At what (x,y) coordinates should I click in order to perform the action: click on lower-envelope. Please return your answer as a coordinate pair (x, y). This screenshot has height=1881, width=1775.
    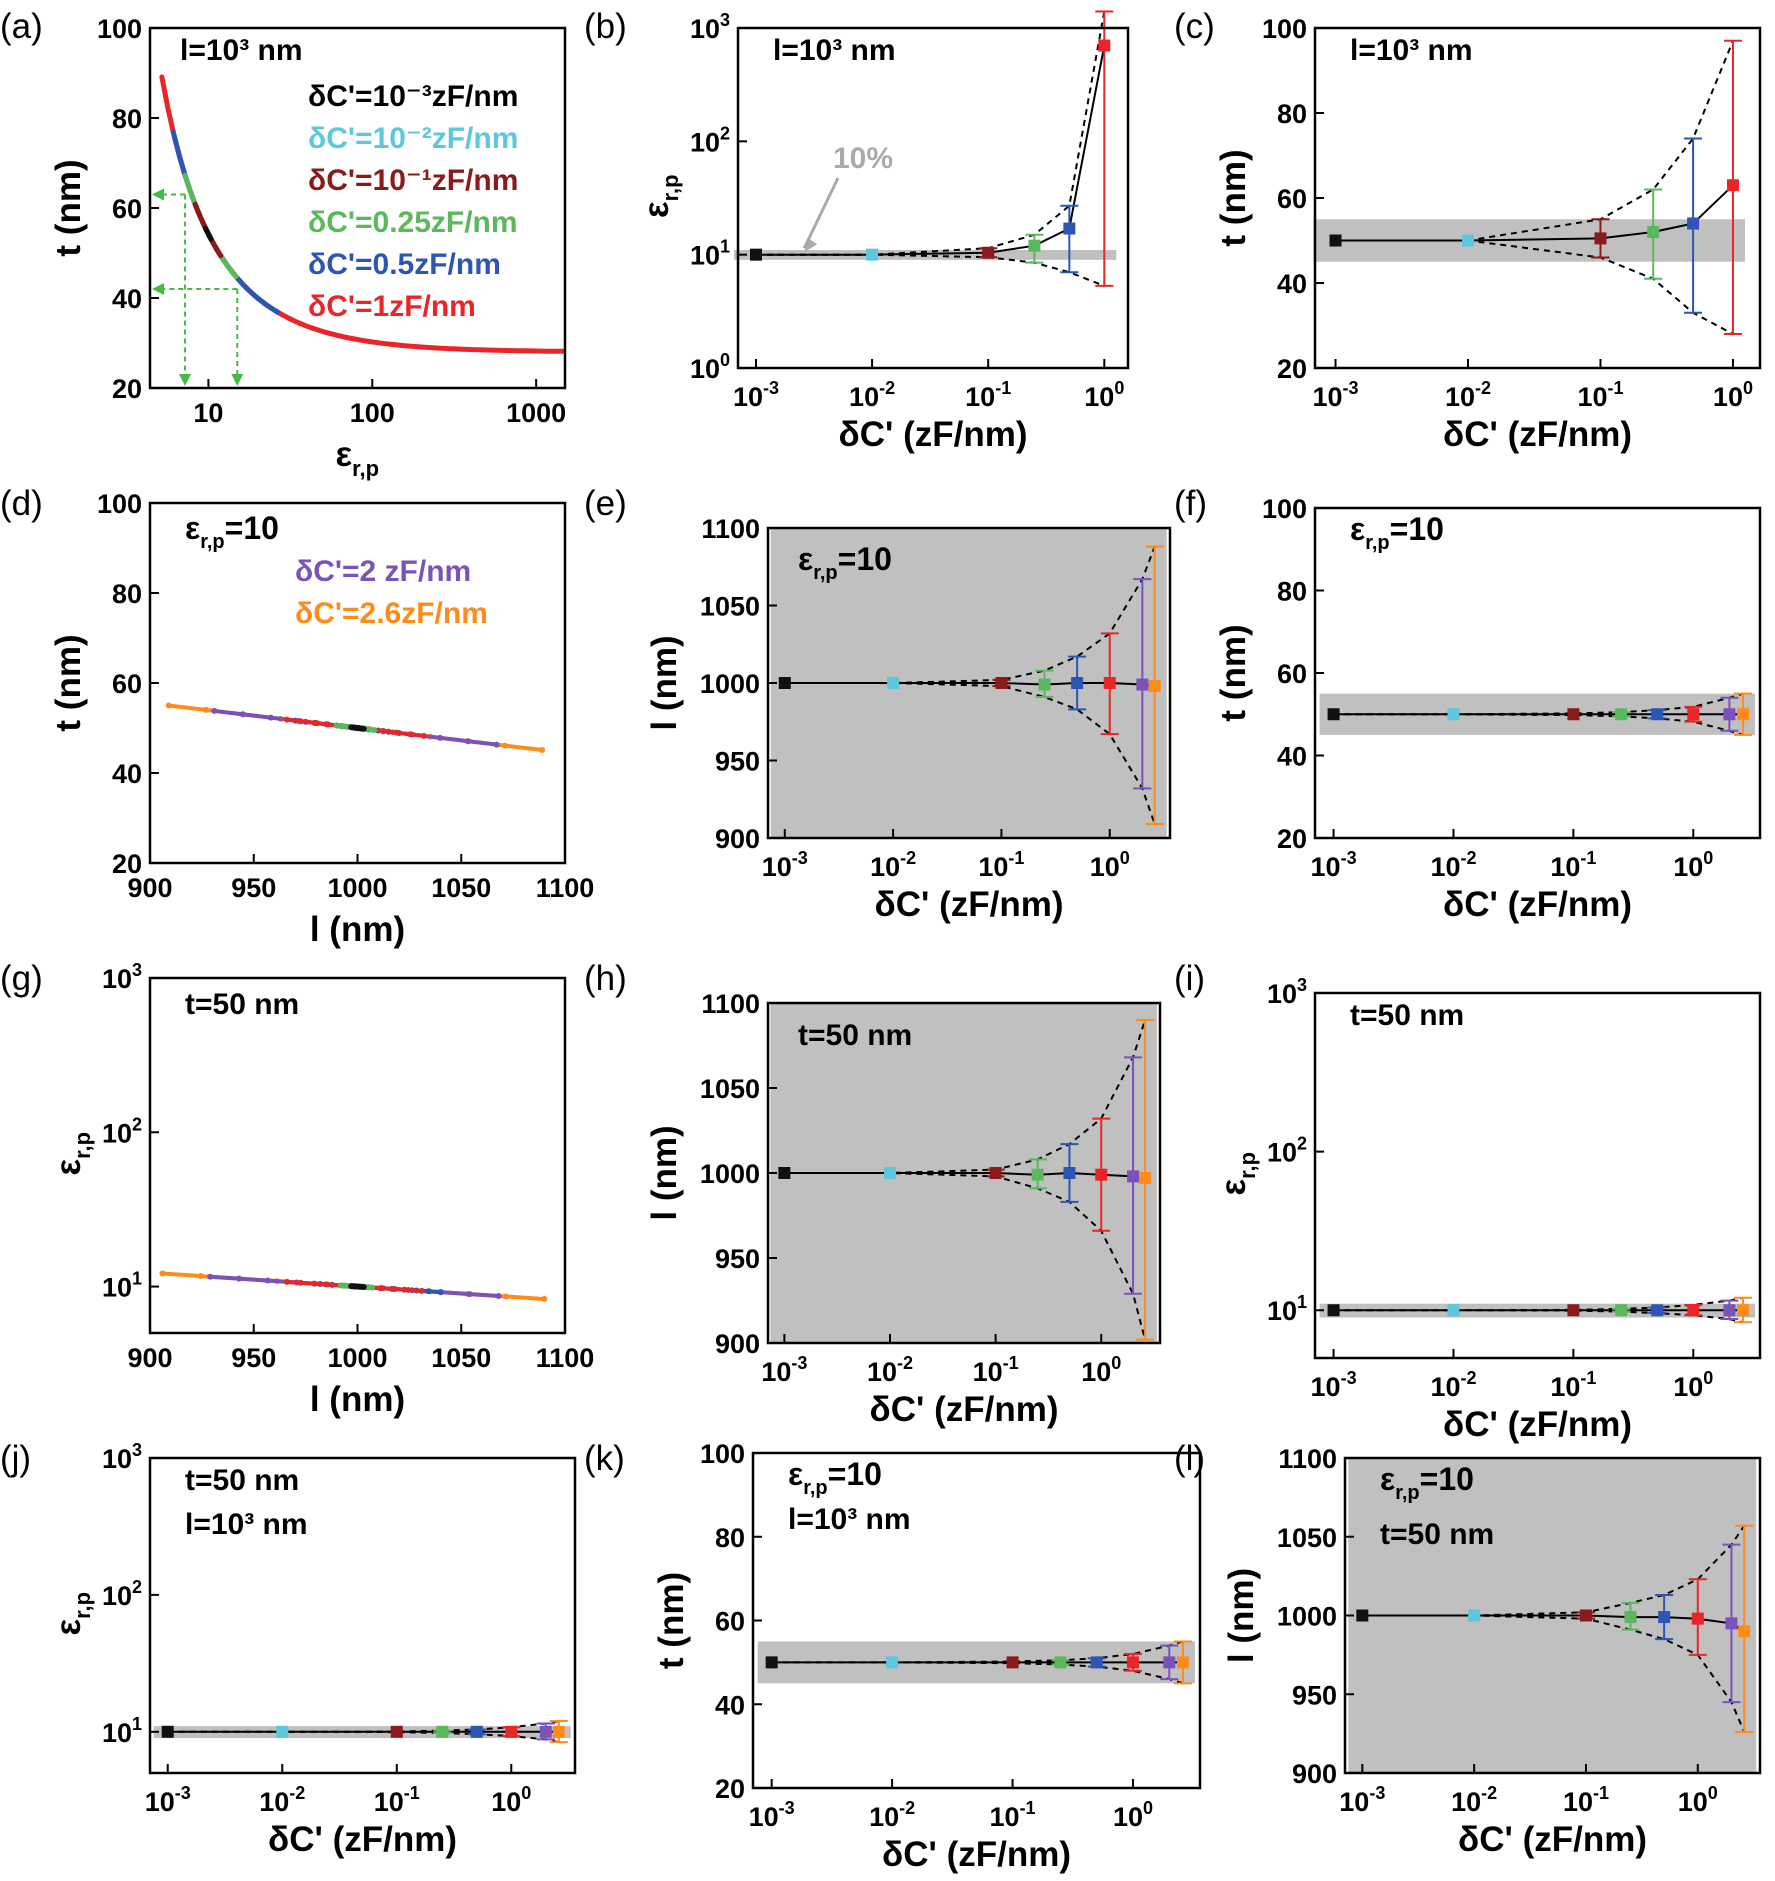
    Looking at the image, I should click on (930, 270).